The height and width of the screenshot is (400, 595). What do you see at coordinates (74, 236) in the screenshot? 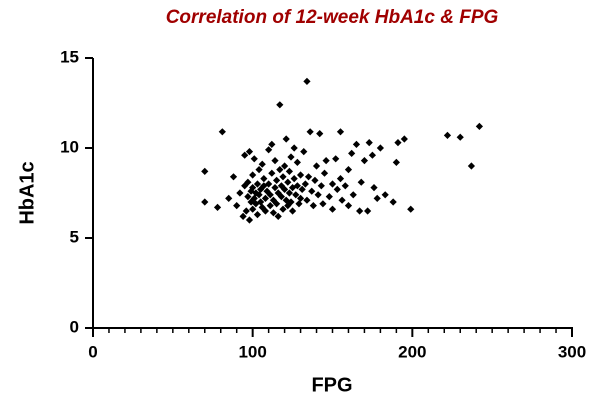
I see `y-tick-label: 5` at bounding box center [74, 236].